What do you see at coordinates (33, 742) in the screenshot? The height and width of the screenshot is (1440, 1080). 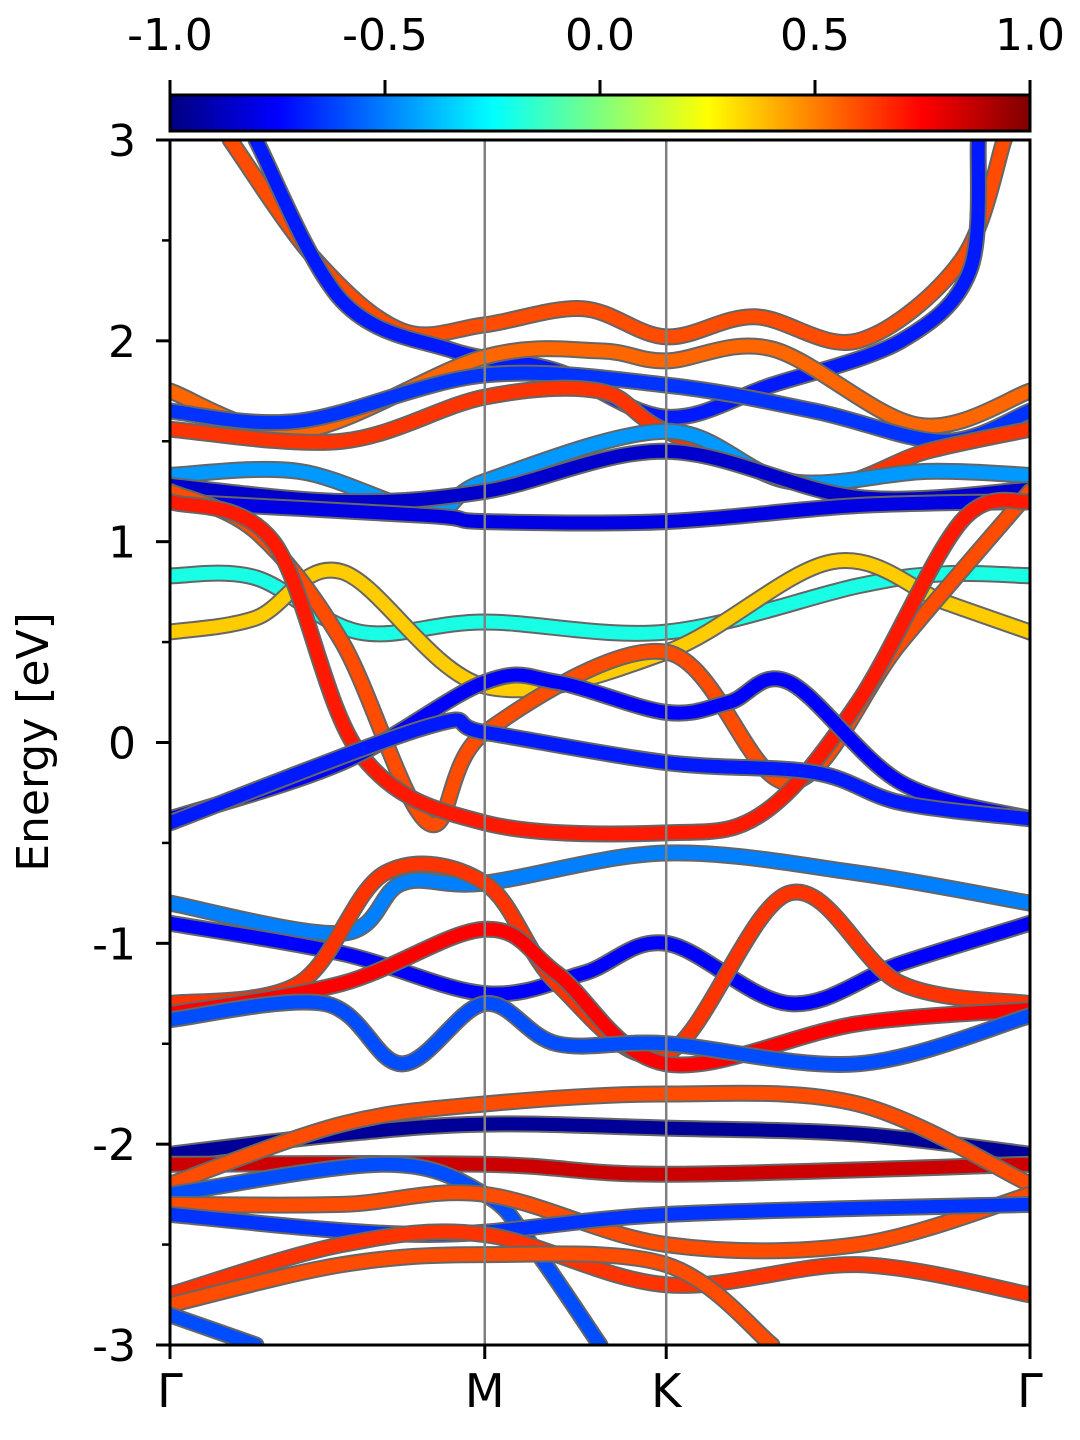 I see `y-axis-label: Energy [eV]` at bounding box center [33, 742].